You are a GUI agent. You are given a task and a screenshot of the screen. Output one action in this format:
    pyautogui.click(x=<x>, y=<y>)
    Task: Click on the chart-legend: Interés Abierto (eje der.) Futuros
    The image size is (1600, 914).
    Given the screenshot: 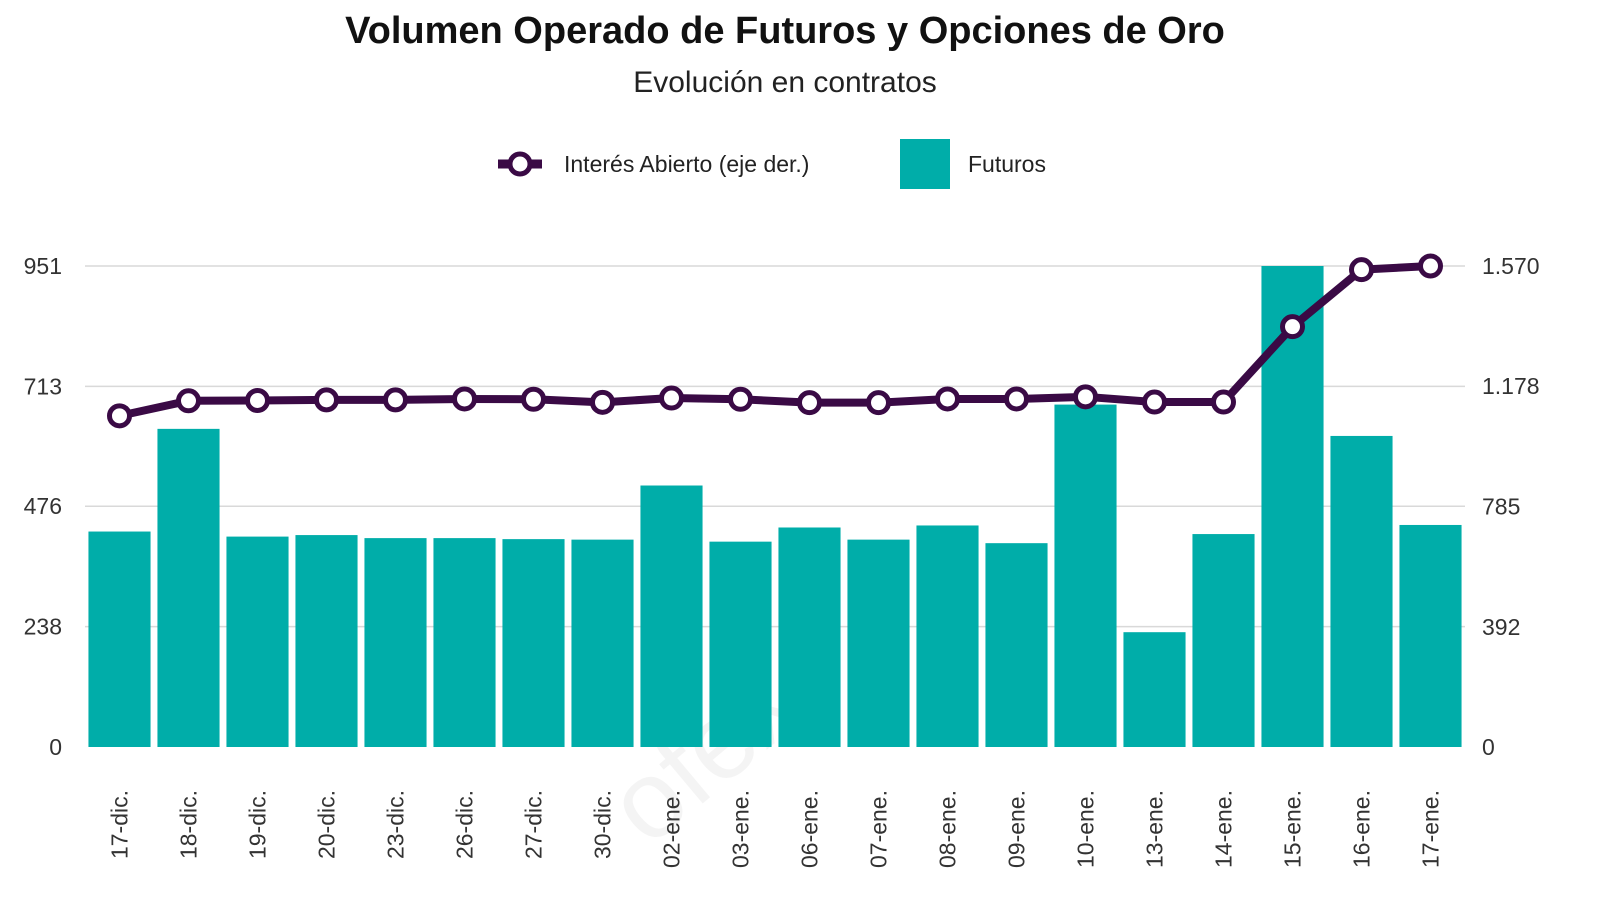 What is the action you would take?
    pyautogui.click(x=785, y=164)
    